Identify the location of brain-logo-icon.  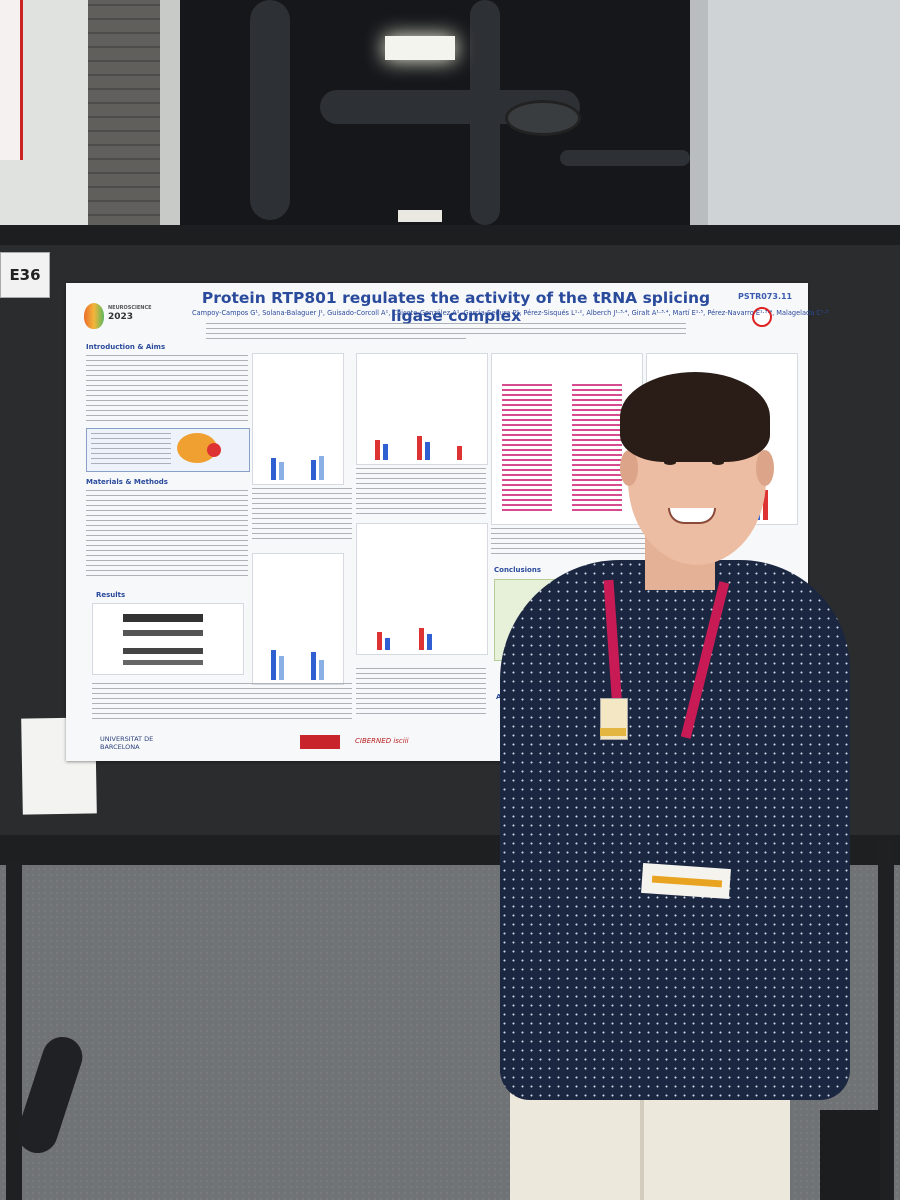
(94, 316).